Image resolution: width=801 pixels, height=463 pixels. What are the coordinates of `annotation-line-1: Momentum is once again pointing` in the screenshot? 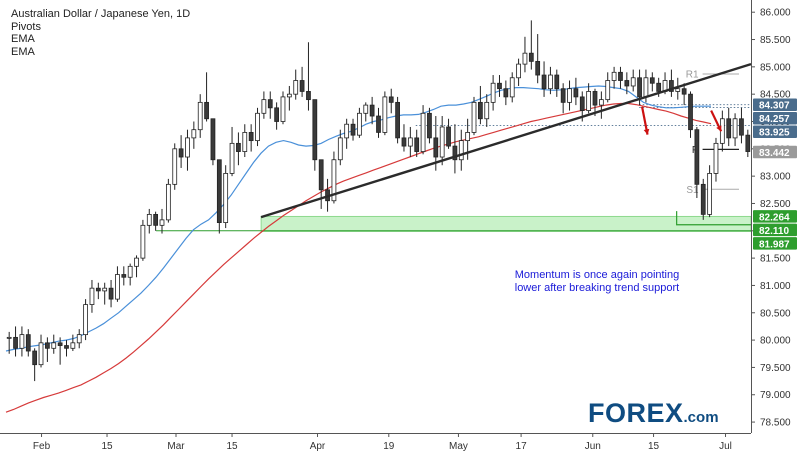 It's located at (597, 275).